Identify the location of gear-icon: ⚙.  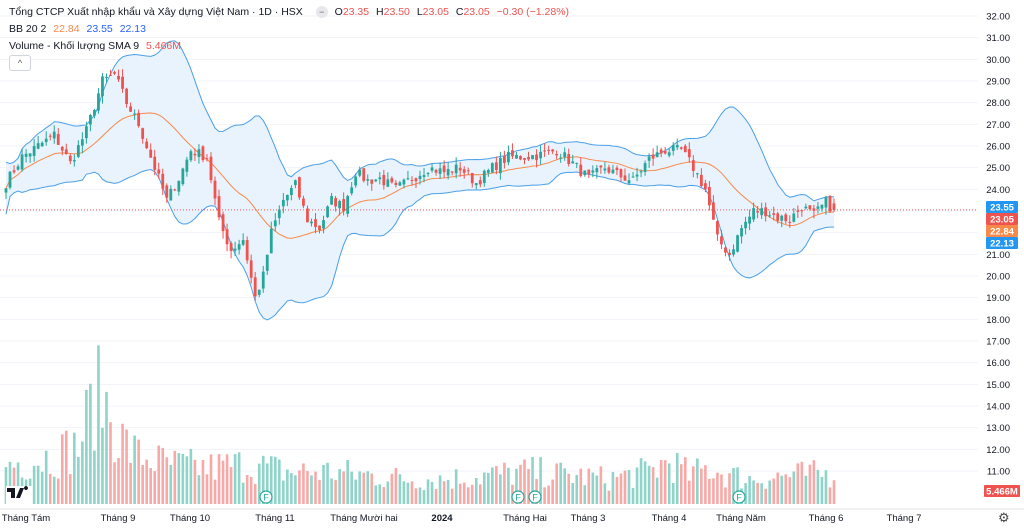
(1004, 517).